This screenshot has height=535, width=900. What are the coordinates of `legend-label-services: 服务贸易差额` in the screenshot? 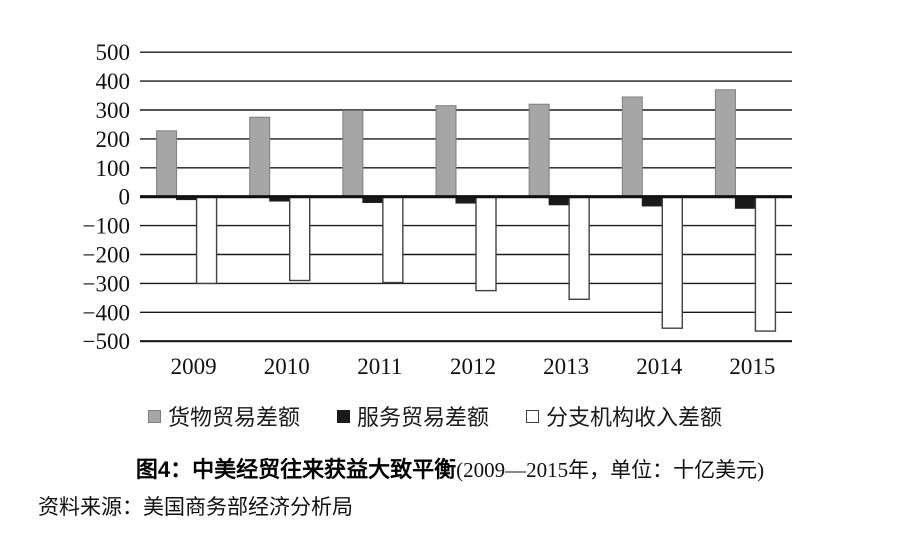 It's located at (423, 417).